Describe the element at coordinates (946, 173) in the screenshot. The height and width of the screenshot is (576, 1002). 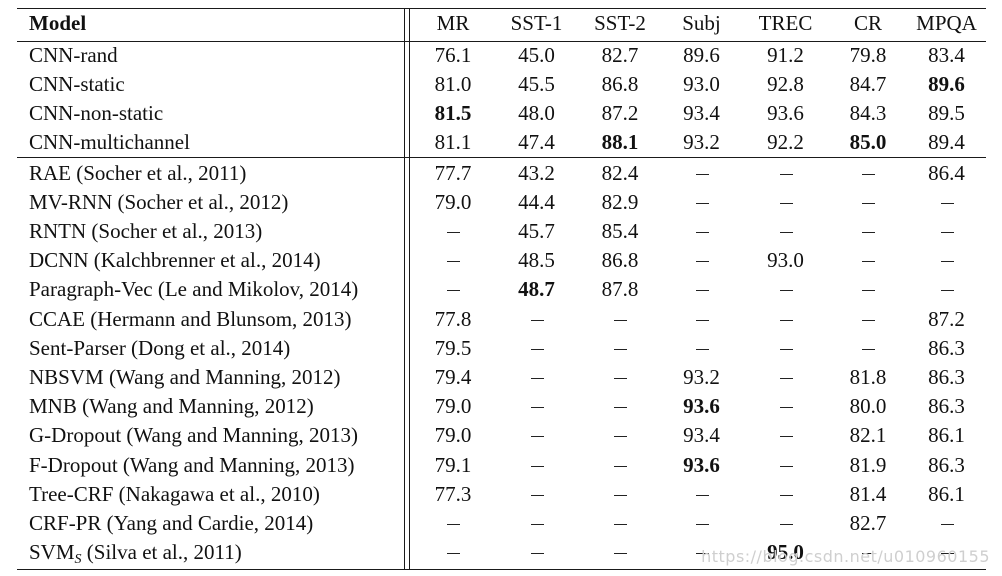
I see `score-cell: 86.4` at that location.